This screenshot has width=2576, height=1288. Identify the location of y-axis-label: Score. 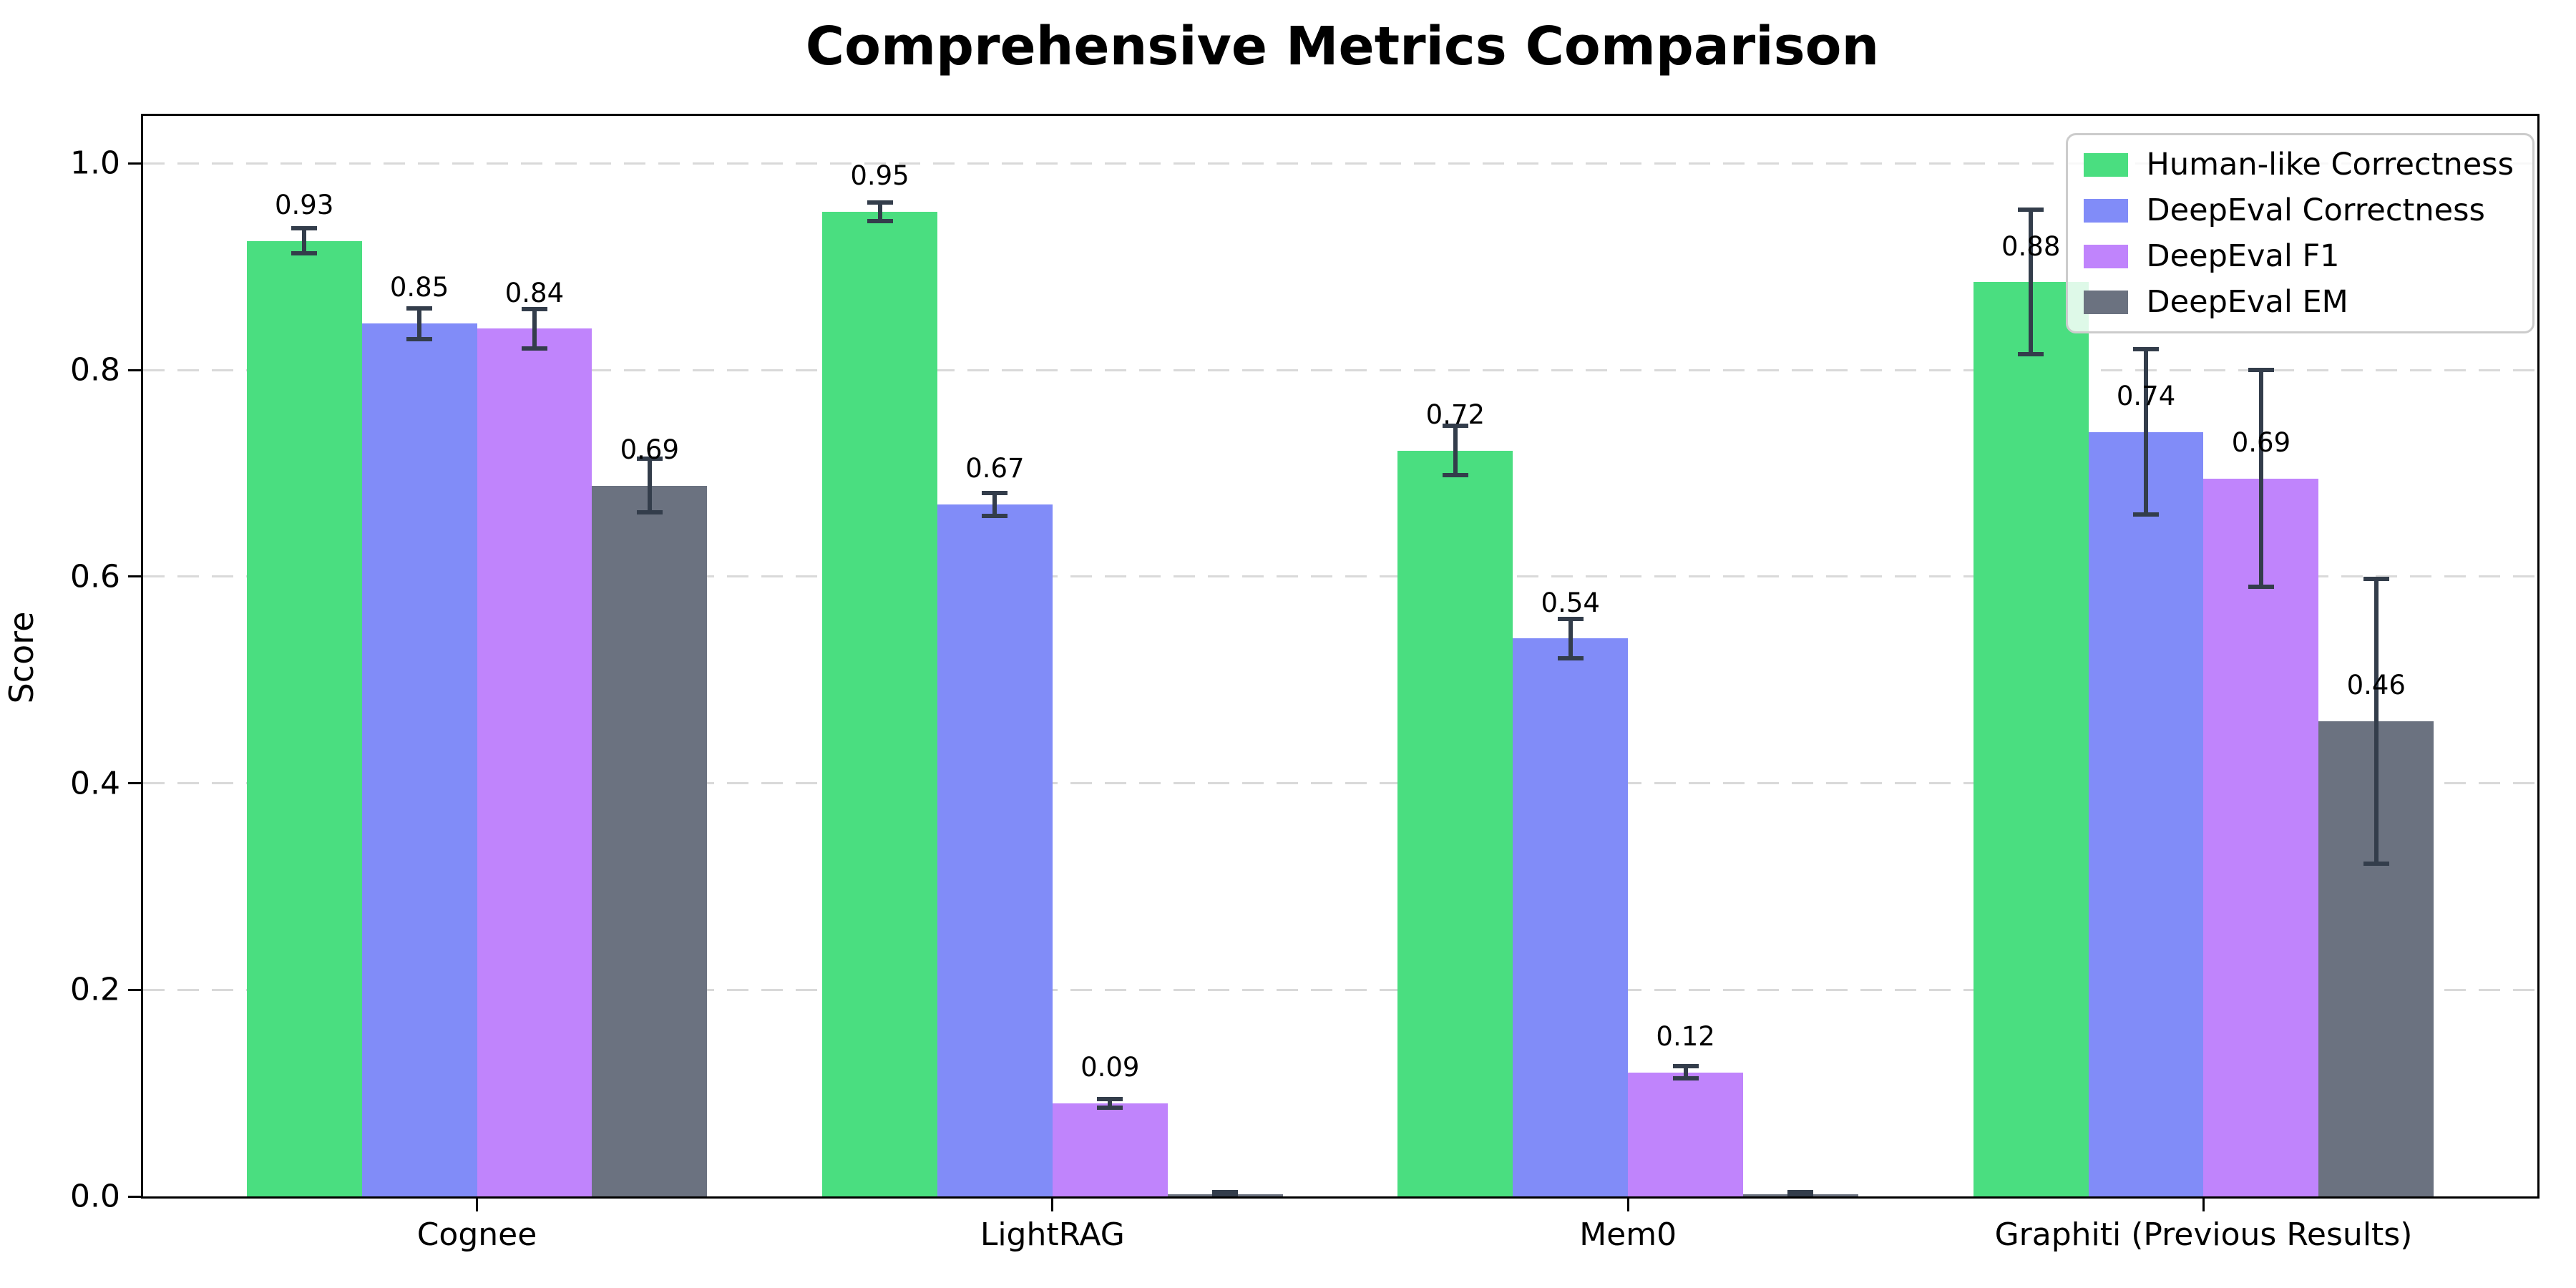
(21, 657).